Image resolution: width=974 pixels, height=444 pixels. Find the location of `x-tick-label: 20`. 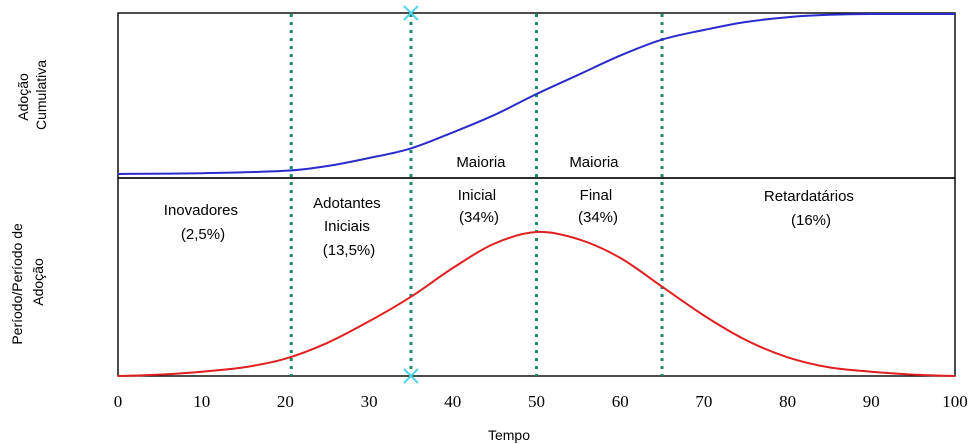

x-tick-label: 20 is located at coordinates (285, 401).